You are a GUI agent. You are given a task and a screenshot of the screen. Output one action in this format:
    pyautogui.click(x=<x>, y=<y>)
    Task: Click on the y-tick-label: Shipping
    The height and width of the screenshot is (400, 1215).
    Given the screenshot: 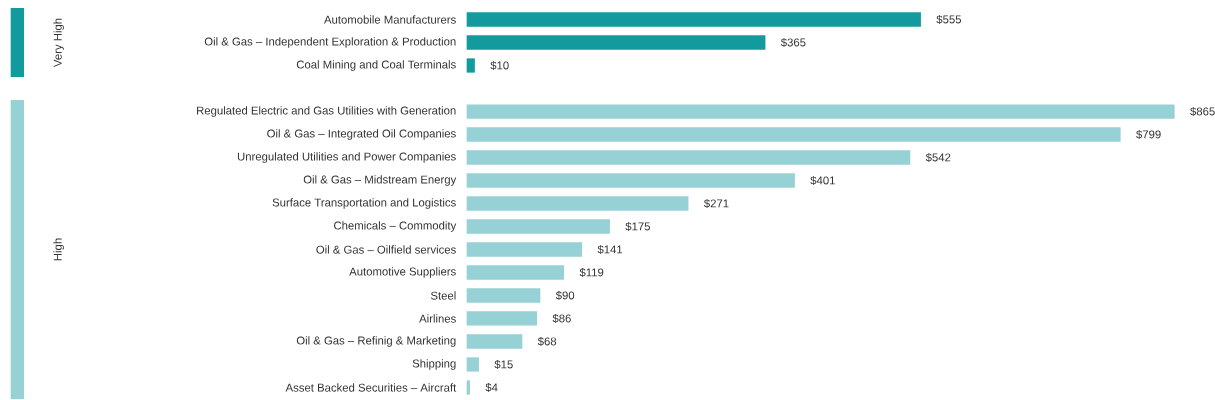 What is the action you would take?
    pyautogui.click(x=434, y=364)
    